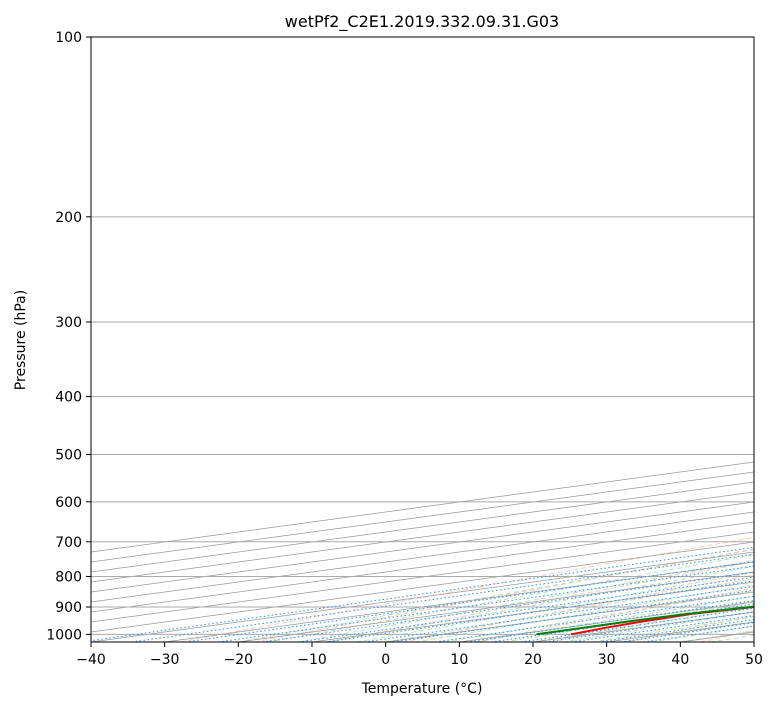 This screenshot has width=775, height=708. I want to click on x-tick-label: 30, so click(607, 660).